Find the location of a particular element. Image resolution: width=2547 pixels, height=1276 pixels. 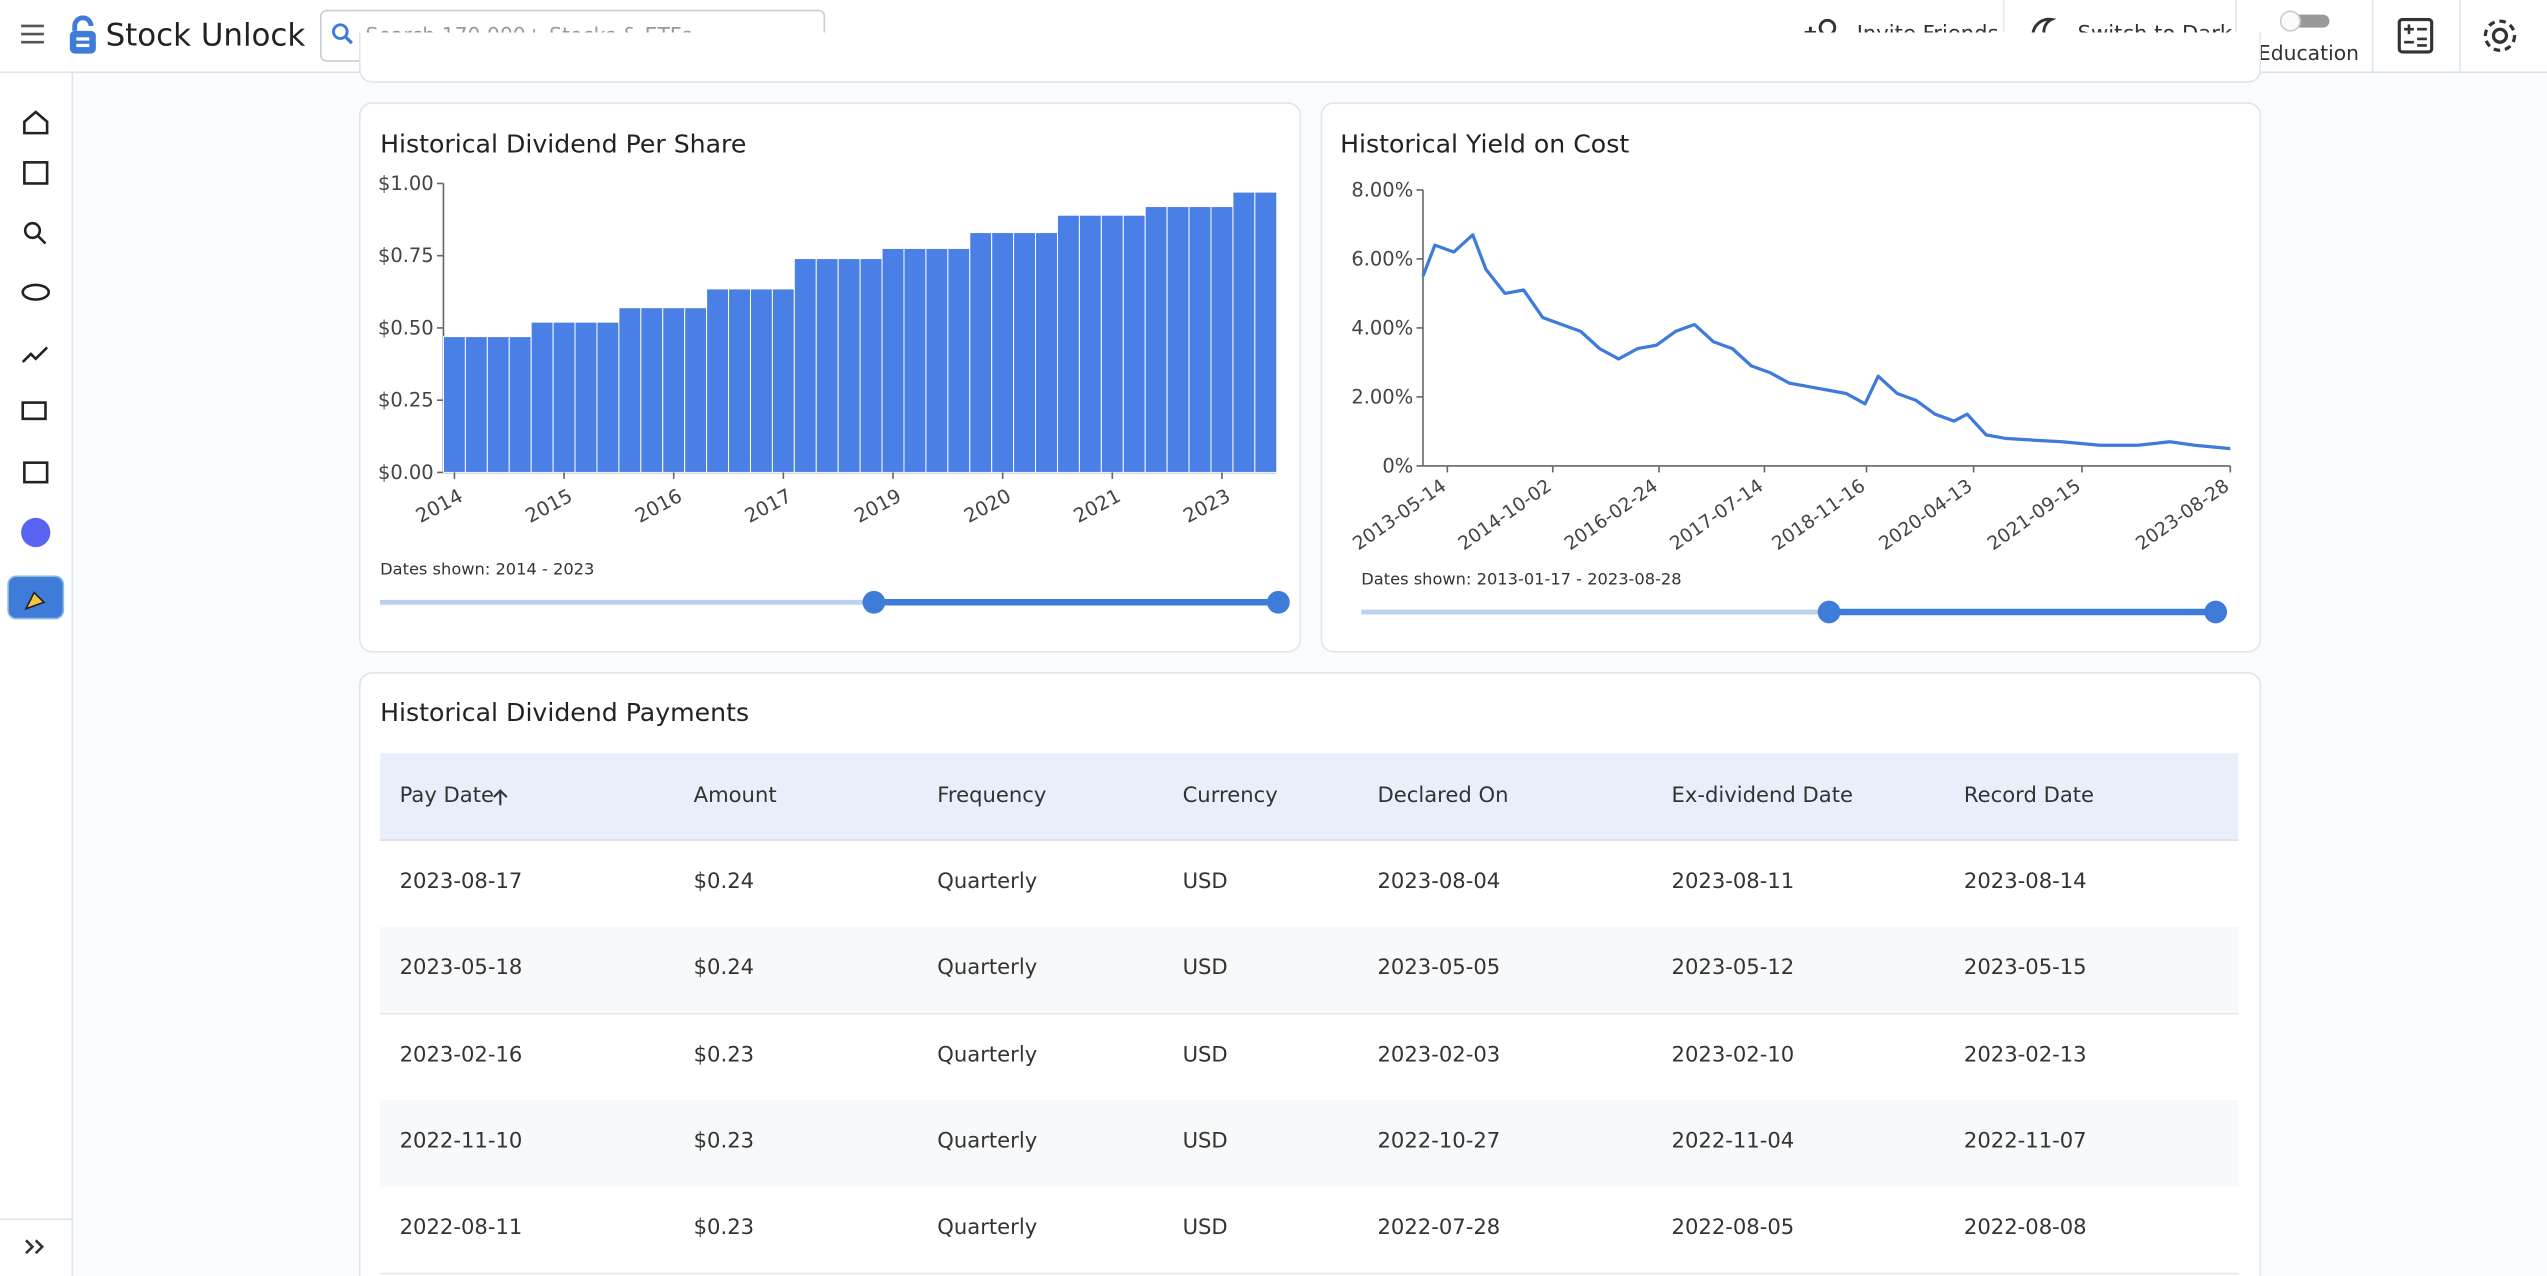

column-header: Pay Date is located at coordinates (447, 796).